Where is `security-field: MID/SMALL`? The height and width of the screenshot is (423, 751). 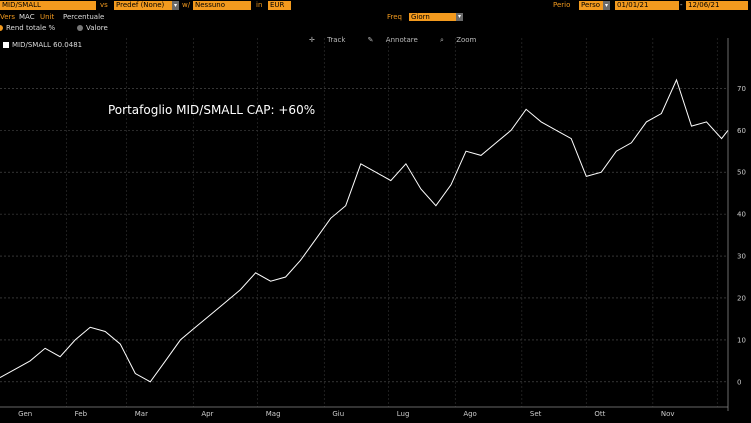 security-field: MID/SMALL is located at coordinates (48, 5).